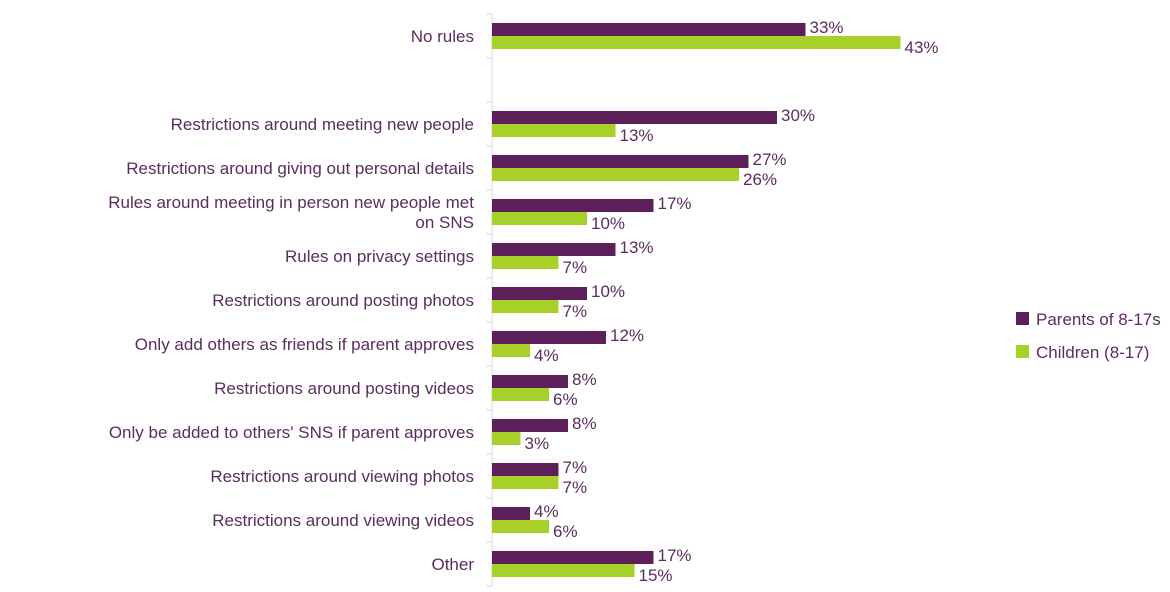 This screenshot has height=592, width=1170. Describe the element at coordinates (627, 335) in the screenshot. I see `data-label-parents: 12%` at that location.